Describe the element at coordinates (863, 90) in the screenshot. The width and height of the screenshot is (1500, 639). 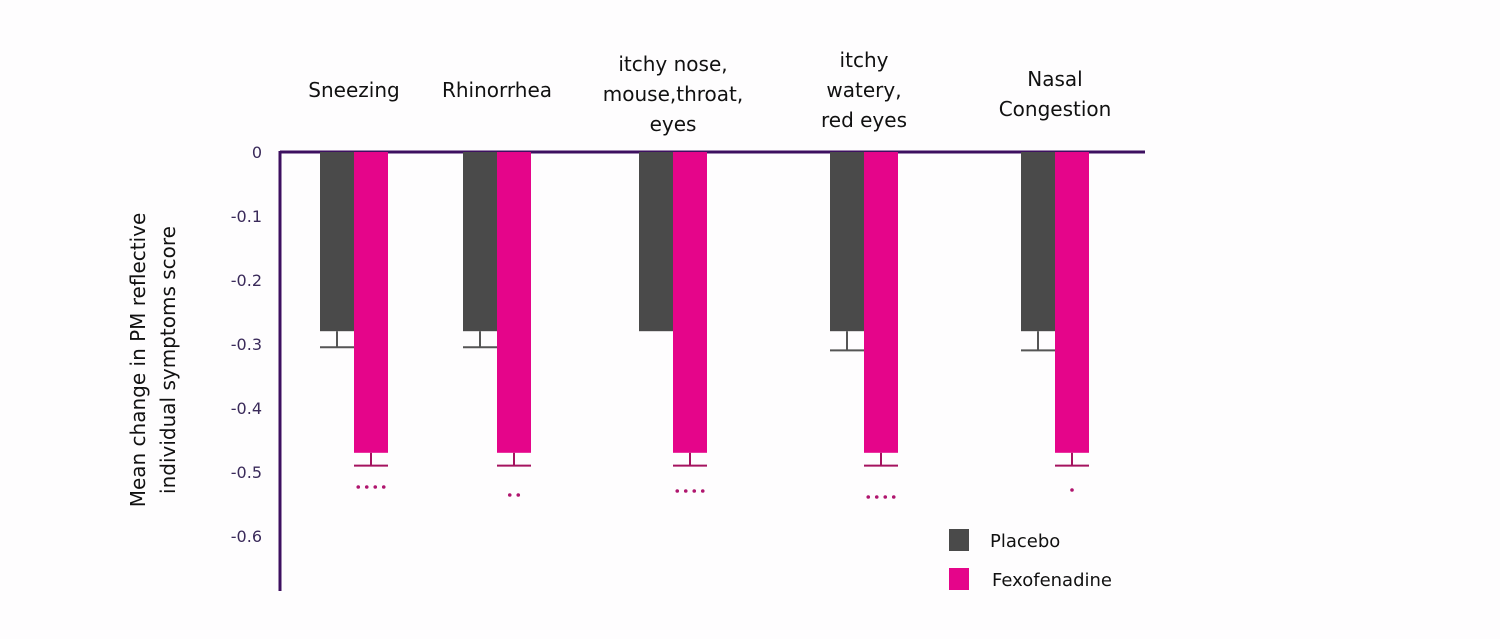
I see `category-label: watery,` at that location.